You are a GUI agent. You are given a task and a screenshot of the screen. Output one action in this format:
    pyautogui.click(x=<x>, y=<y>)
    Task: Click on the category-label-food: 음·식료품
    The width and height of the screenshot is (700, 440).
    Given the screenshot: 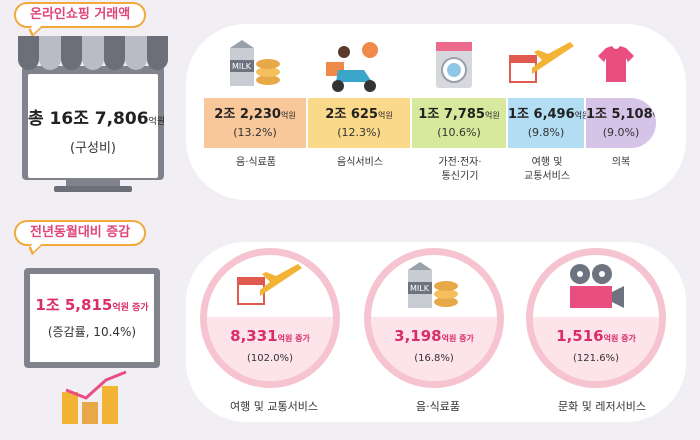 What is the action you would take?
    pyautogui.click(x=256, y=162)
    